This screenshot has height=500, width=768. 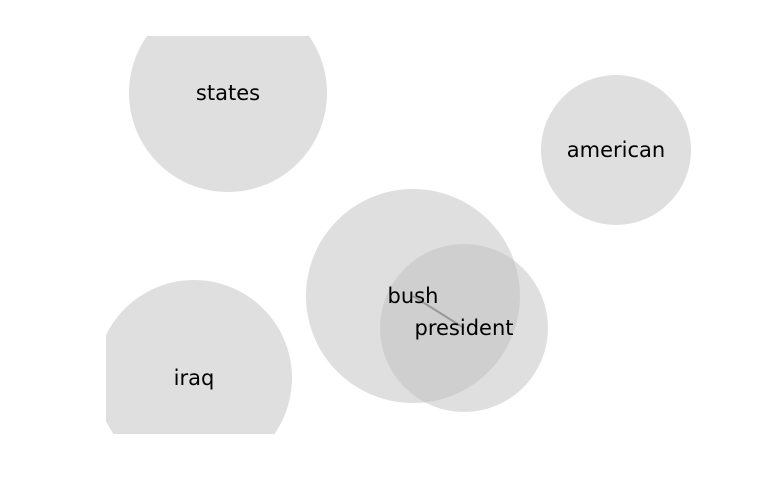 I want to click on bubble-american, so click(x=616, y=150).